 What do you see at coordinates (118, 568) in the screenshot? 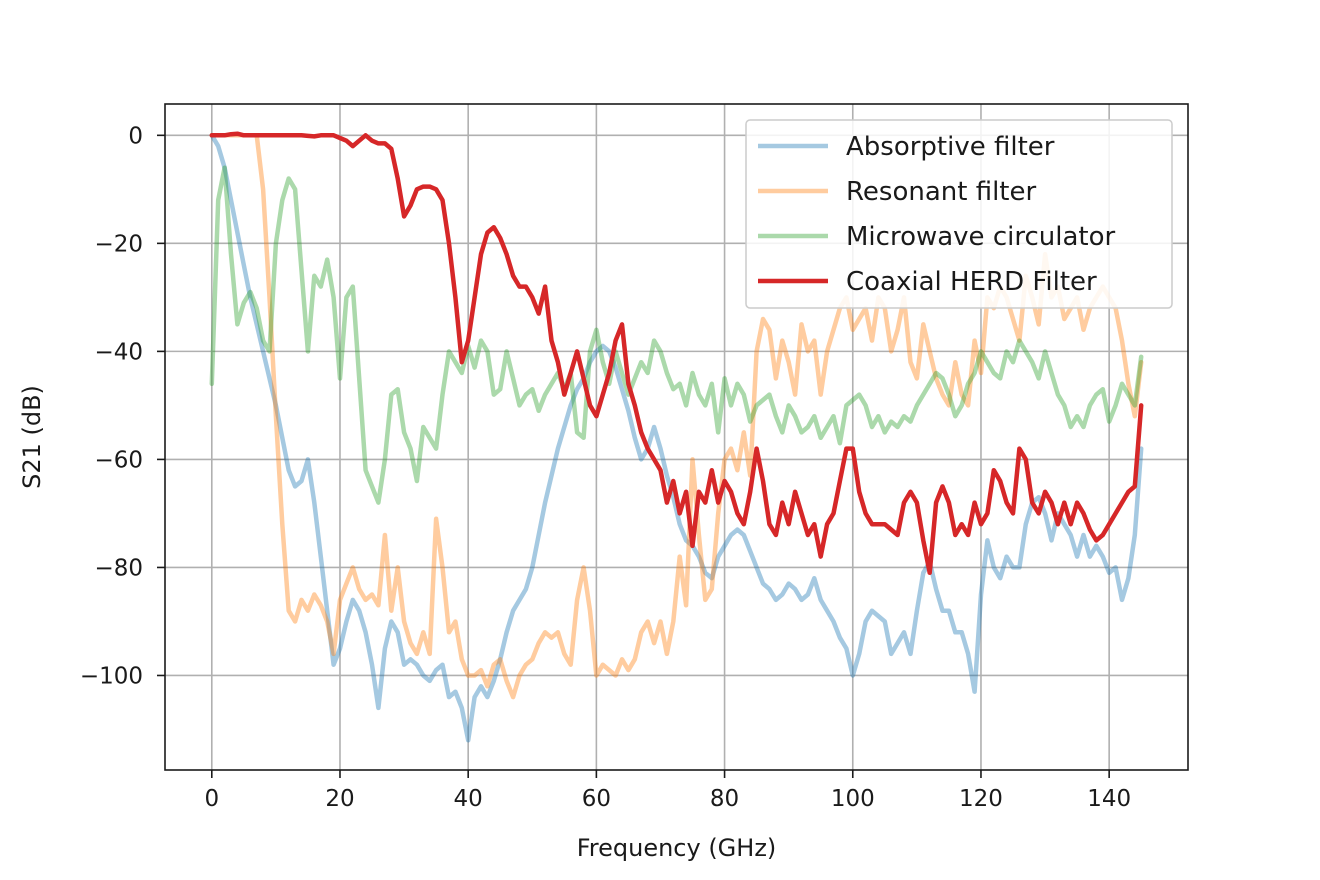
I see `y-tick-label: −80` at bounding box center [118, 568].